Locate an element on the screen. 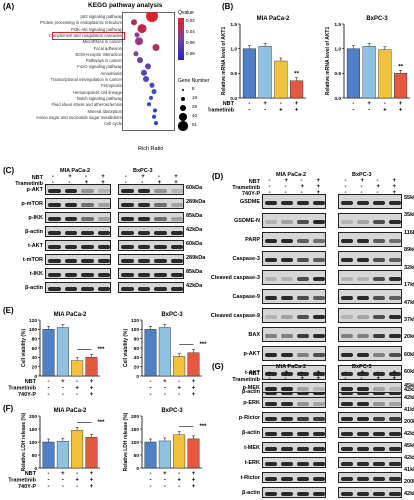 The height and width of the screenshot is (500, 414). kda-label: 41kDa is located at coordinates (409, 410).